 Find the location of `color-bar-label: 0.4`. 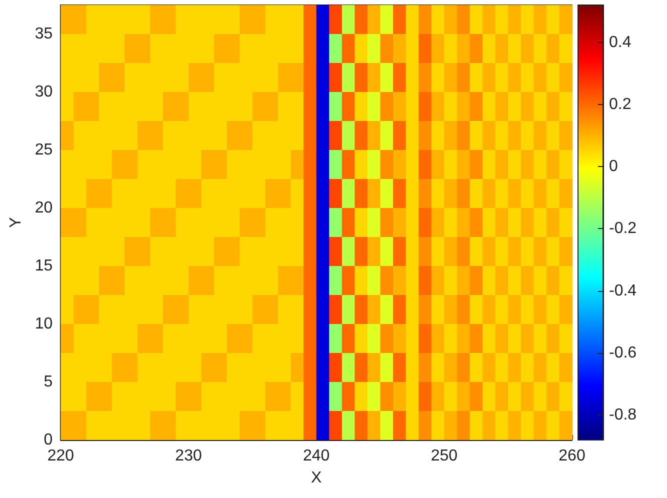

color-bar-label: 0.4 is located at coordinates (620, 42).